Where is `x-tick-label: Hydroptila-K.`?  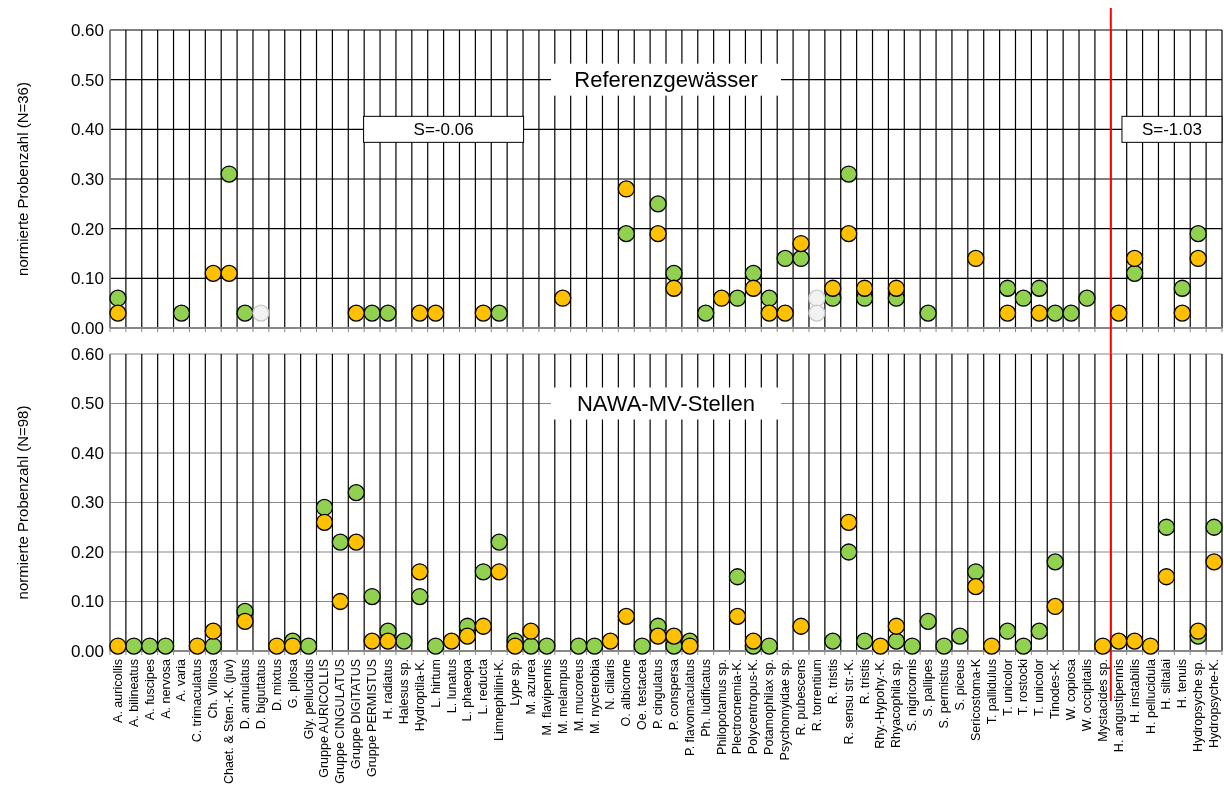 x-tick-label: Hydroptila-K. is located at coordinates (419, 695).